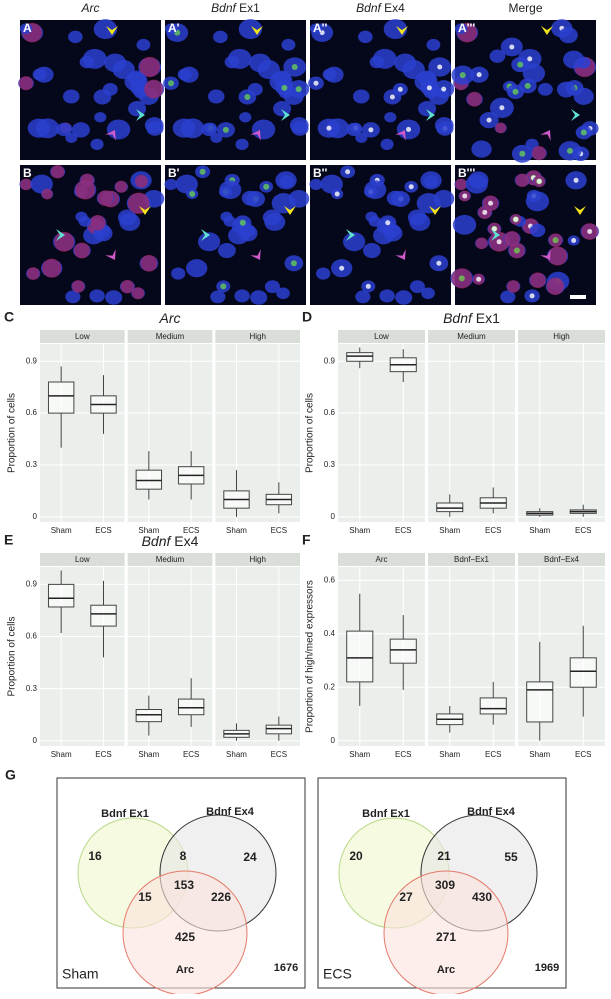 This screenshot has height=999, width=611. What do you see at coordinates (183, 856) in the screenshot?
I see `region-count: 8` at bounding box center [183, 856].